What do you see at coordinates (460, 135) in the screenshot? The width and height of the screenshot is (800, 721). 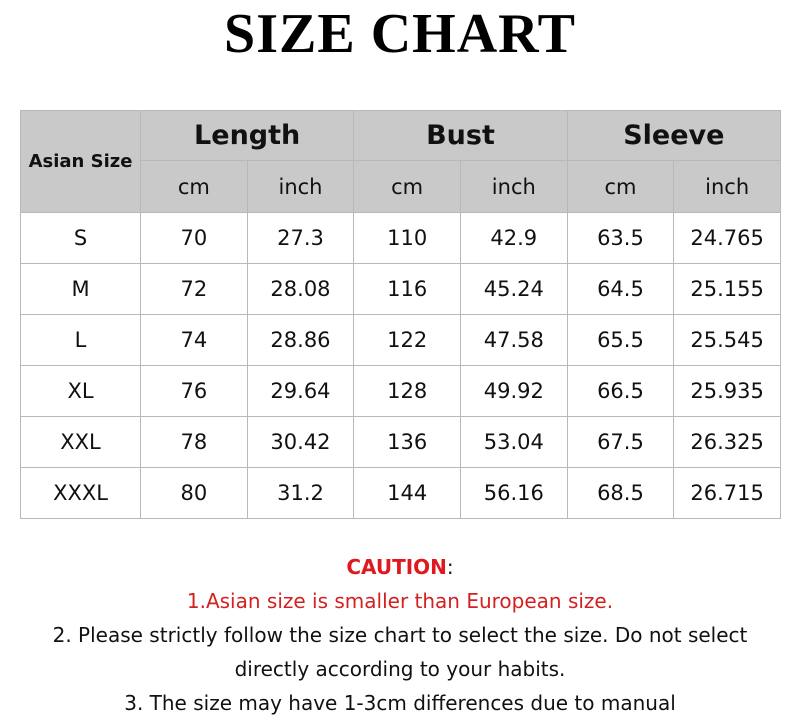 I see `bust-header: Bust` at bounding box center [460, 135].